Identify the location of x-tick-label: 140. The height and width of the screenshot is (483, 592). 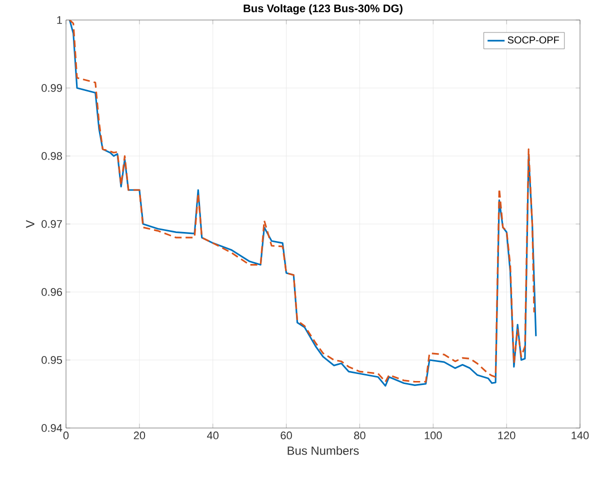
(580, 436).